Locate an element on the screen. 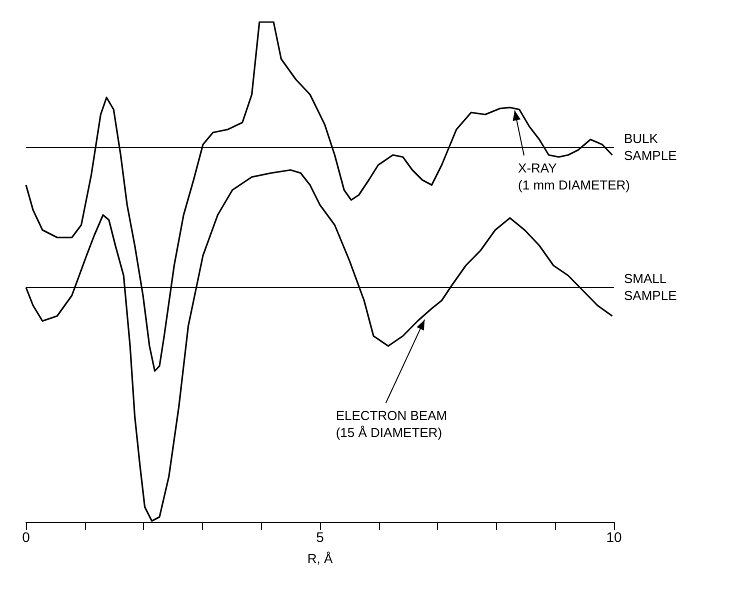 The height and width of the screenshot is (600, 734). ref-line-label: BULK SAMPLE is located at coordinates (651, 147).